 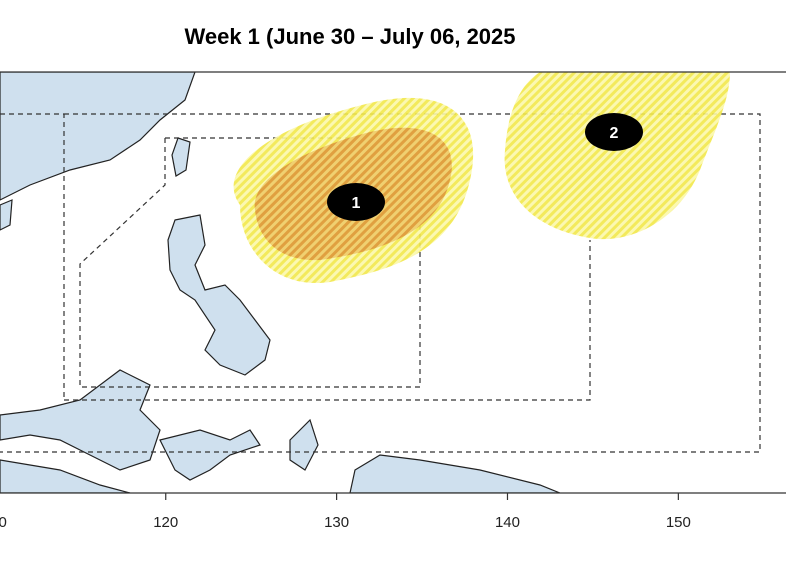 I want to click on area-label: 1, so click(x=356, y=203).